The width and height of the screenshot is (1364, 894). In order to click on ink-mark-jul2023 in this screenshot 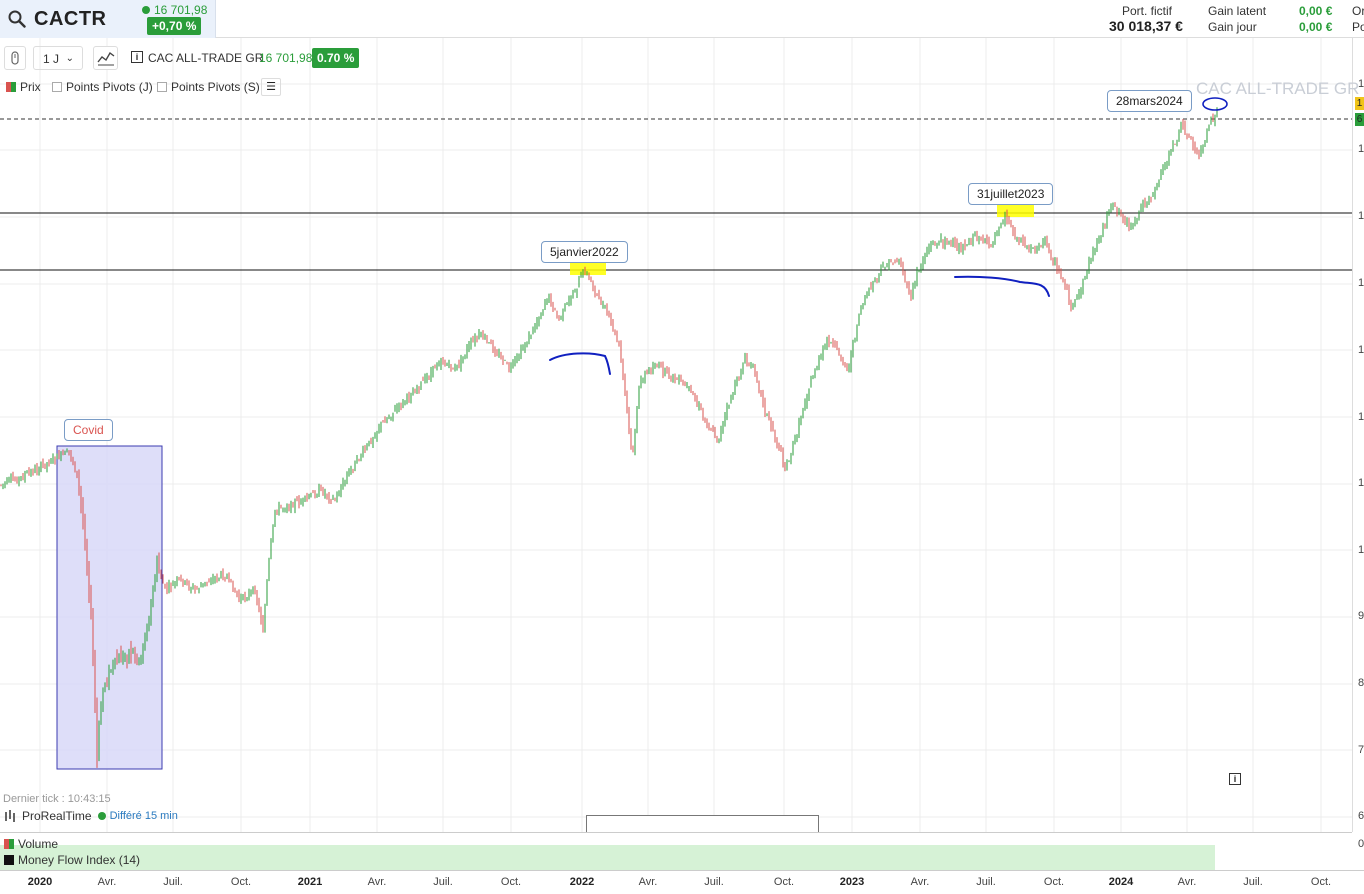, I will do `click(1002, 286)`.